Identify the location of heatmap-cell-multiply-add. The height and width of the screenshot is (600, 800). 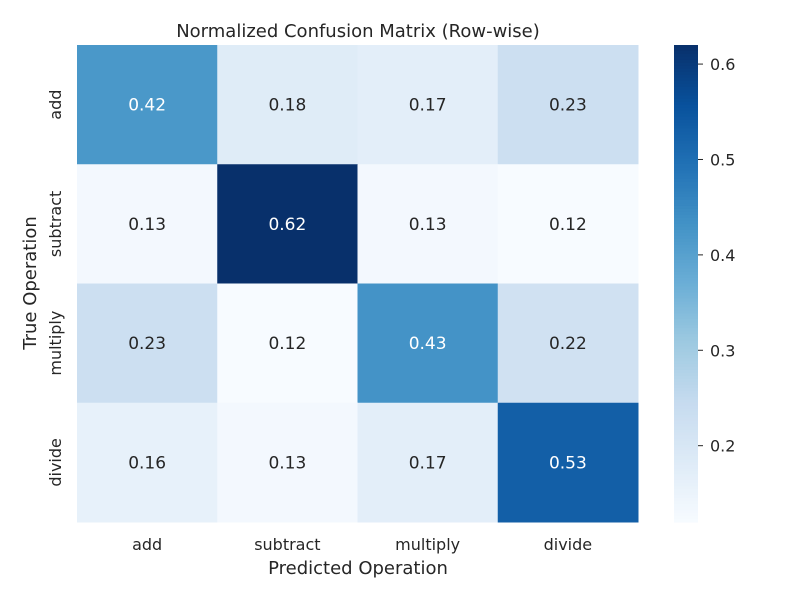
(147, 343).